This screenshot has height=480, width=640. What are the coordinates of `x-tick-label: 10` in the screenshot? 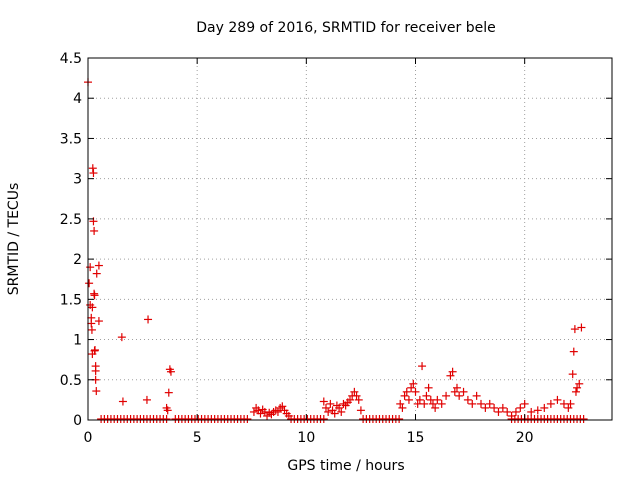 It's located at (306, 438).